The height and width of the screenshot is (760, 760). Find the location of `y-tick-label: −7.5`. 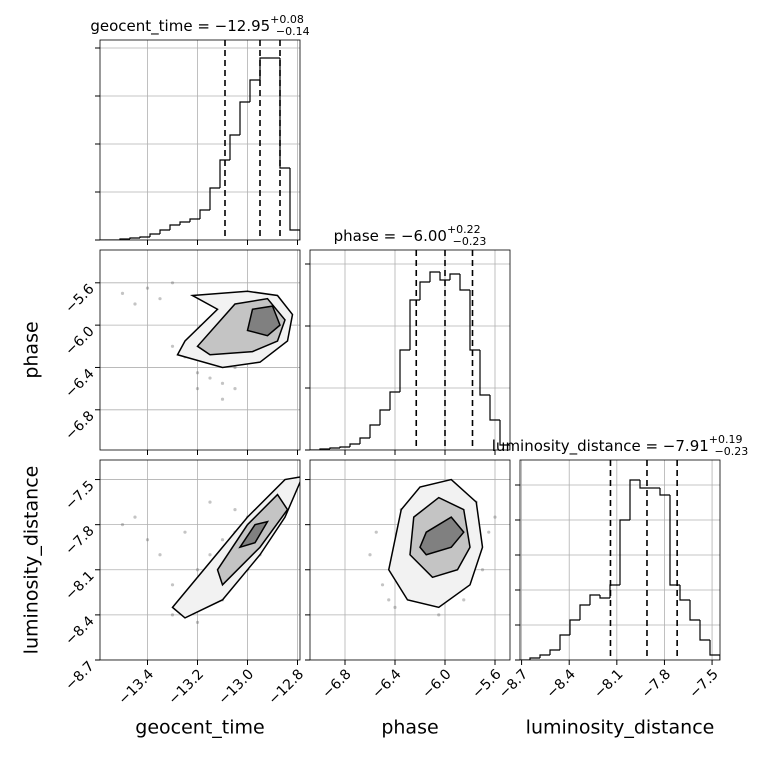

y-tick-label: −7.5 is located at coordinates (79, 495).